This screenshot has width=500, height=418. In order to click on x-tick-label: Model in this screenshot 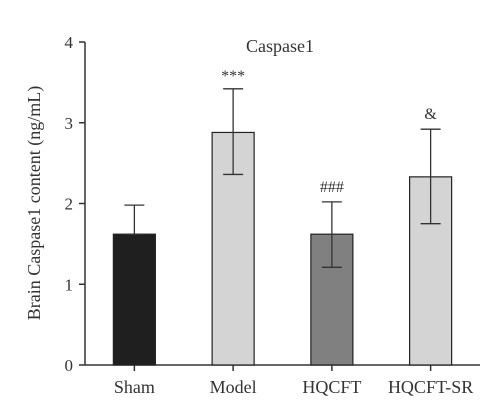, I will do `click(233, 387)`.